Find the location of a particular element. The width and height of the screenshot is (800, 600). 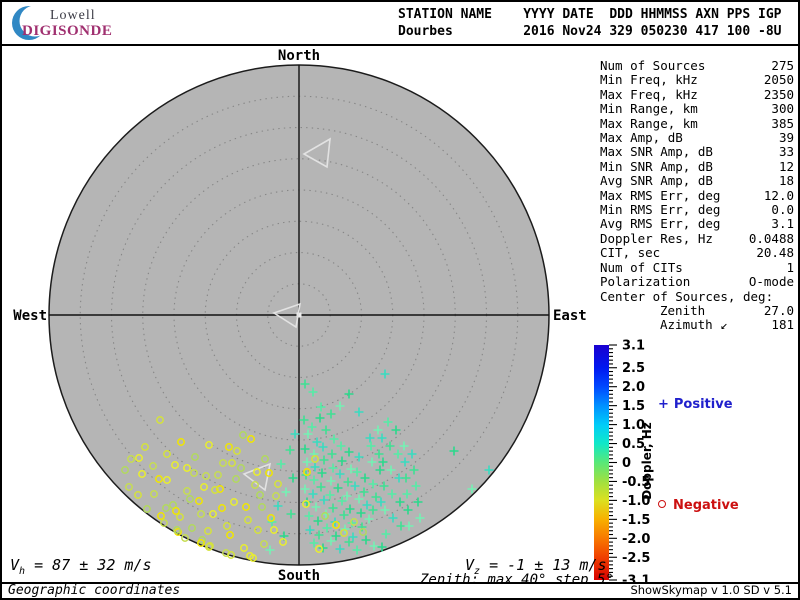

panel-row: Min Freq, kHz 2050 is located at coordinates (697, 80).